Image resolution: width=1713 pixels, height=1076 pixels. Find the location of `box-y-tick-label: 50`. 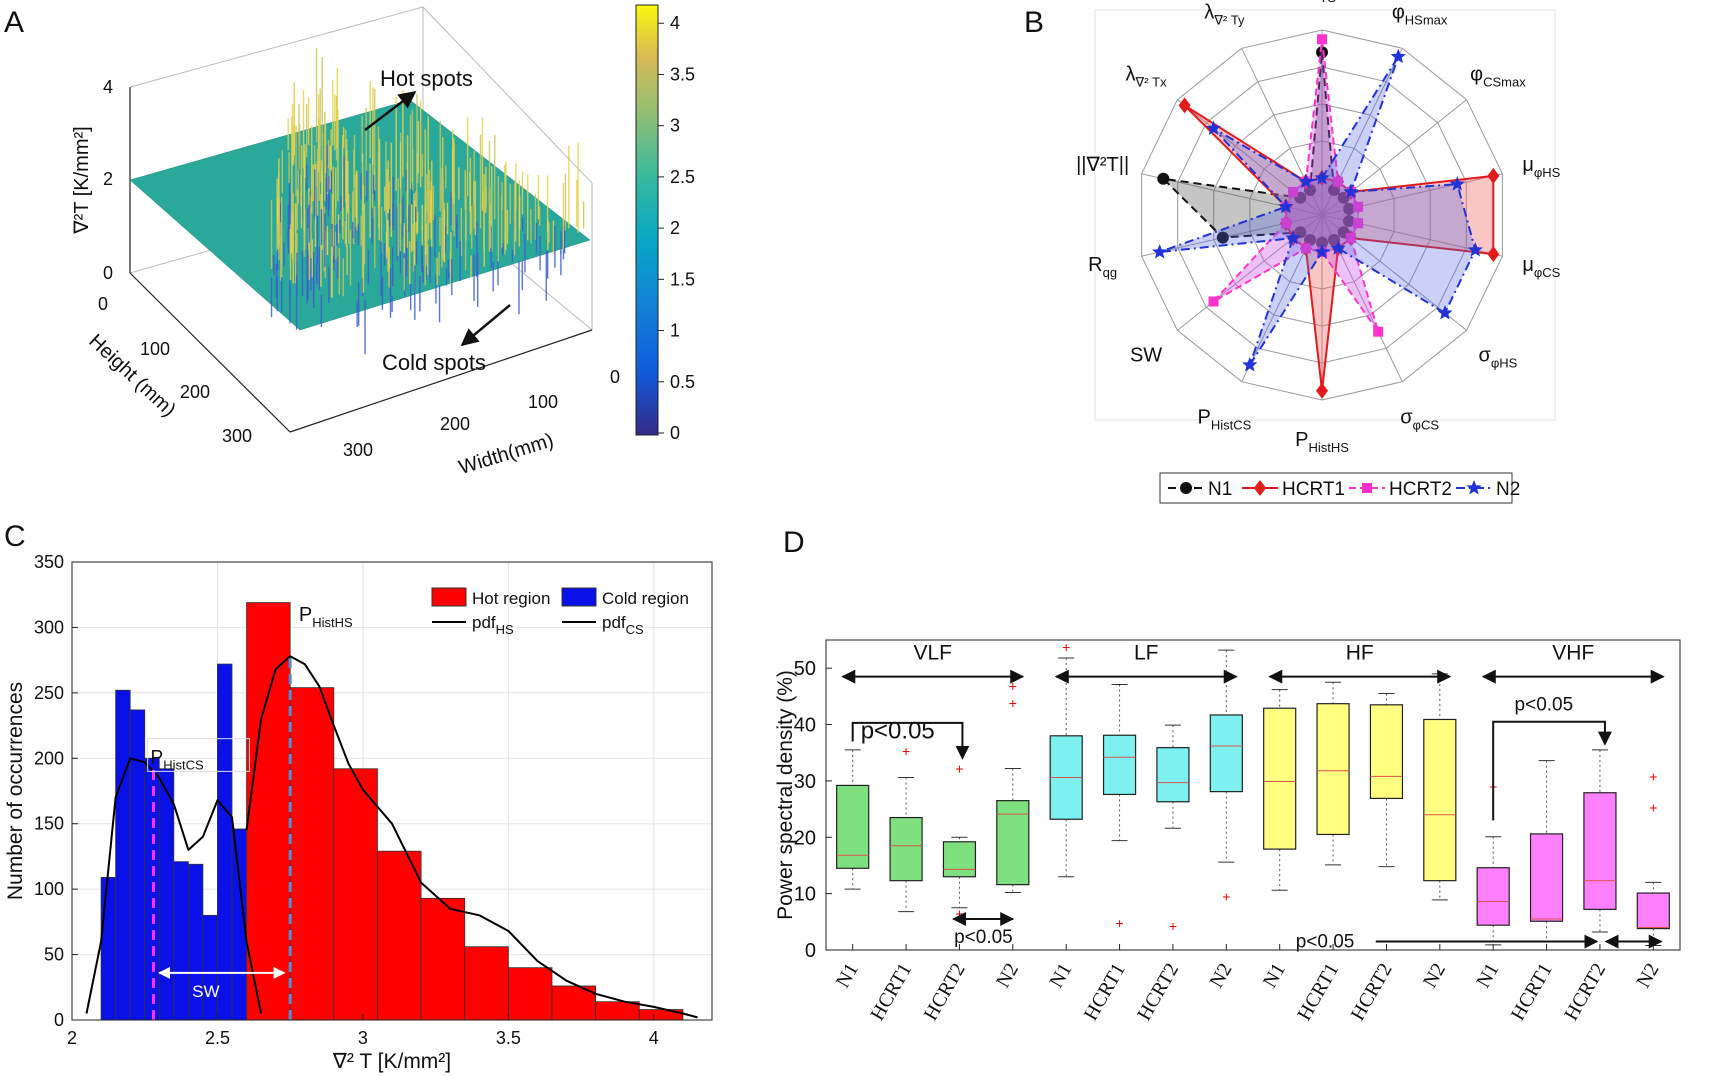

box-y-tick-label: 50 is located at coordinates (805, 669).